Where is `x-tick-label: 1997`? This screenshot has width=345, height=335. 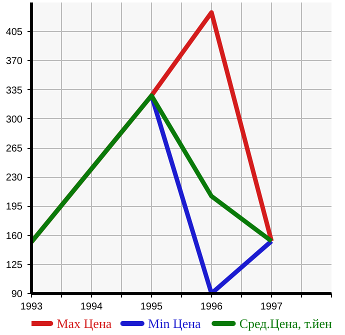
x-tick-label: 1997 is located at coordinates (272, 307).